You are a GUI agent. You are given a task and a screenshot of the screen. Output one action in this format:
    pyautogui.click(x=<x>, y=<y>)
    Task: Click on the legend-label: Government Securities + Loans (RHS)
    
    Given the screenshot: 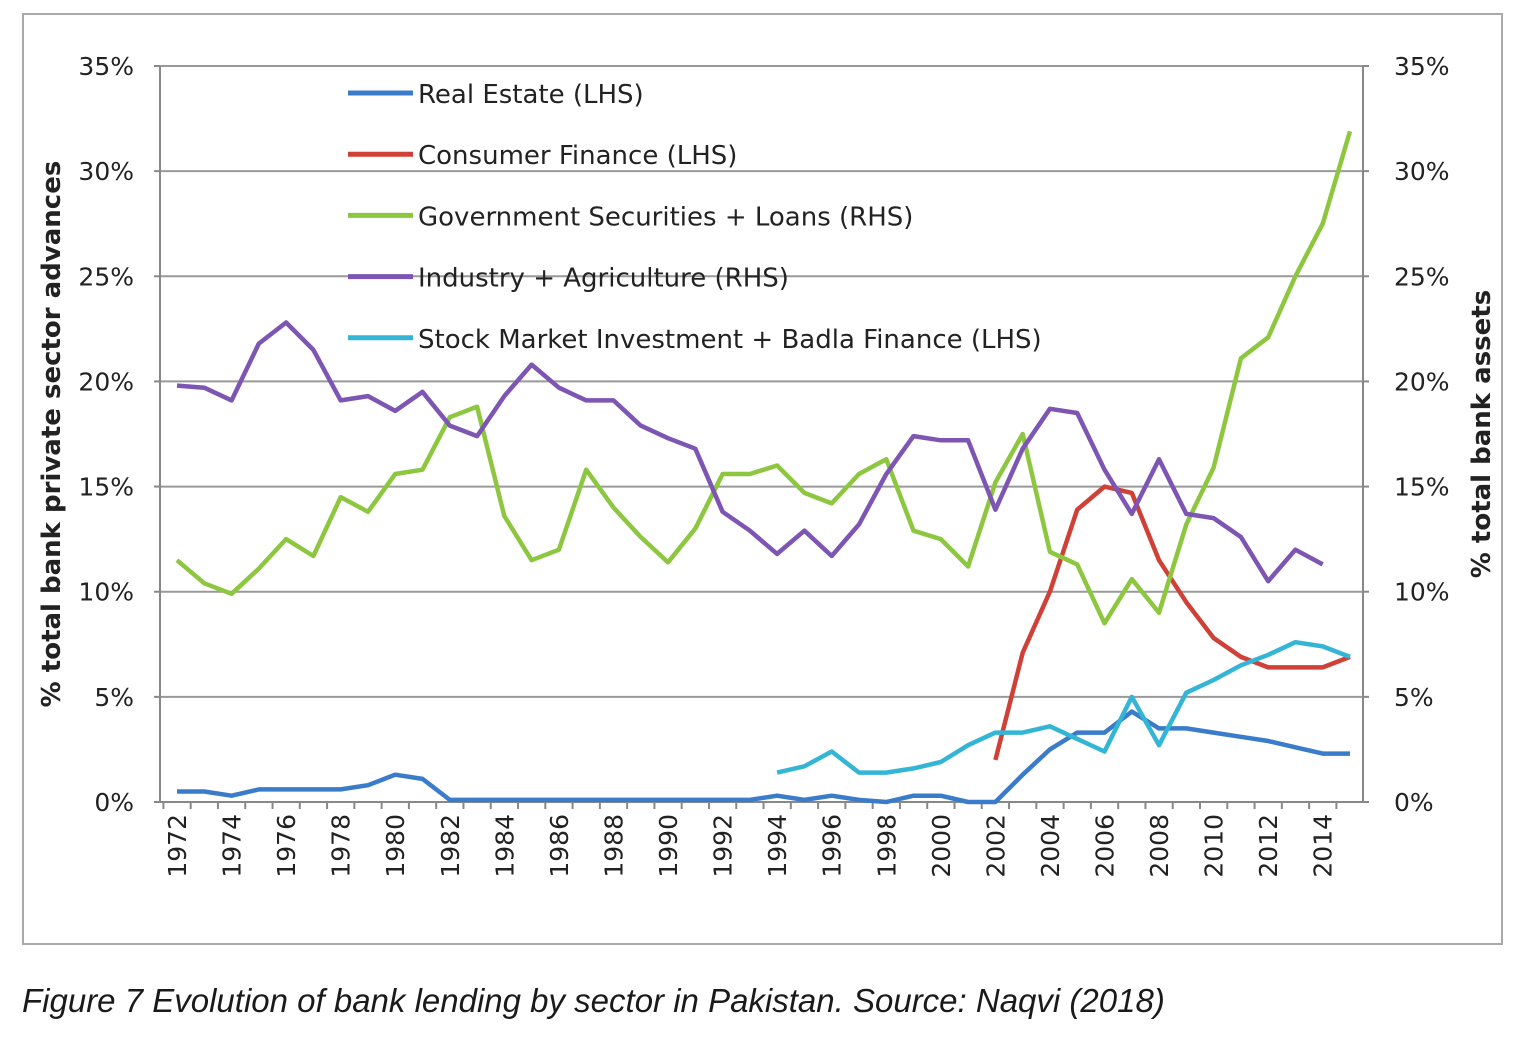 What is the action you would take?
    pyautogui.click(x=665, y=217)
    